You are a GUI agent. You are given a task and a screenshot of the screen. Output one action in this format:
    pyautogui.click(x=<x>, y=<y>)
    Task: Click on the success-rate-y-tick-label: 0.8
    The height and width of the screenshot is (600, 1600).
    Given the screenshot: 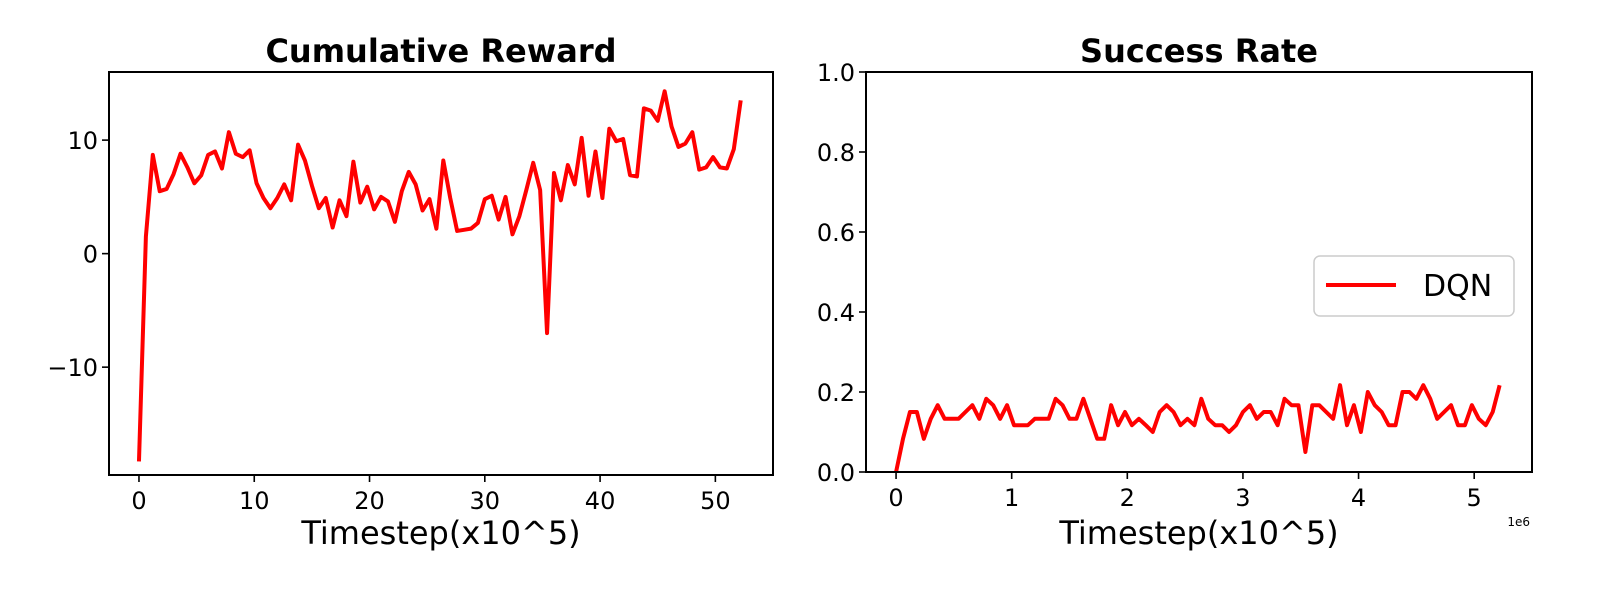 What is the action you would take?
    pyautogui.click(x=836, y=153)
    